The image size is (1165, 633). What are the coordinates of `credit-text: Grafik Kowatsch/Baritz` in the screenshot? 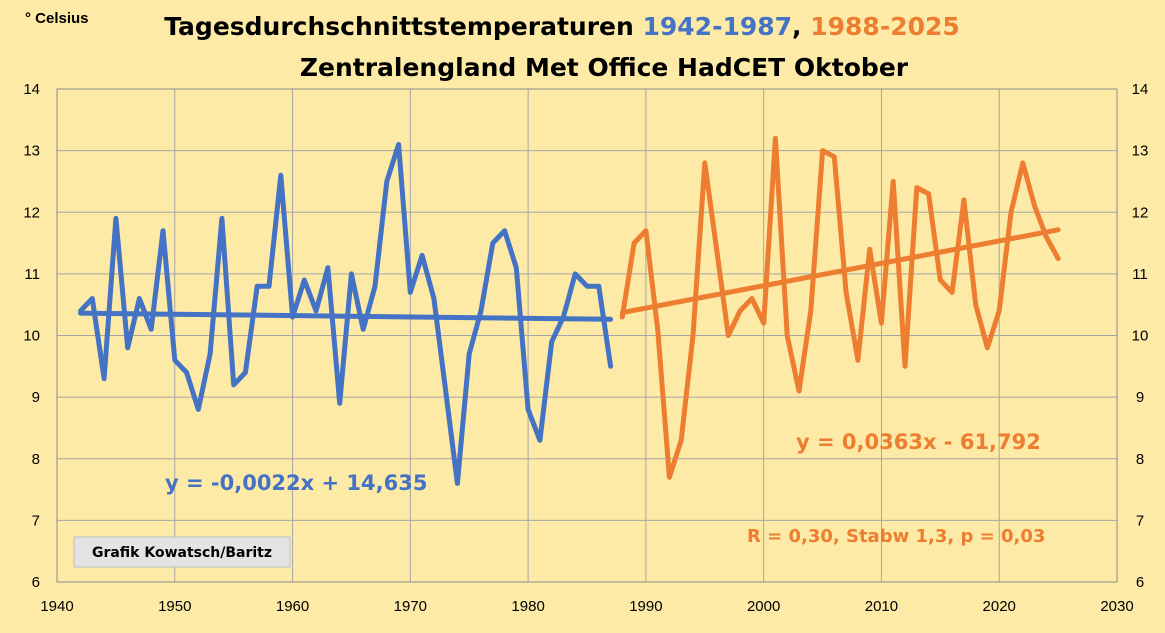 It's located at (182, 553).